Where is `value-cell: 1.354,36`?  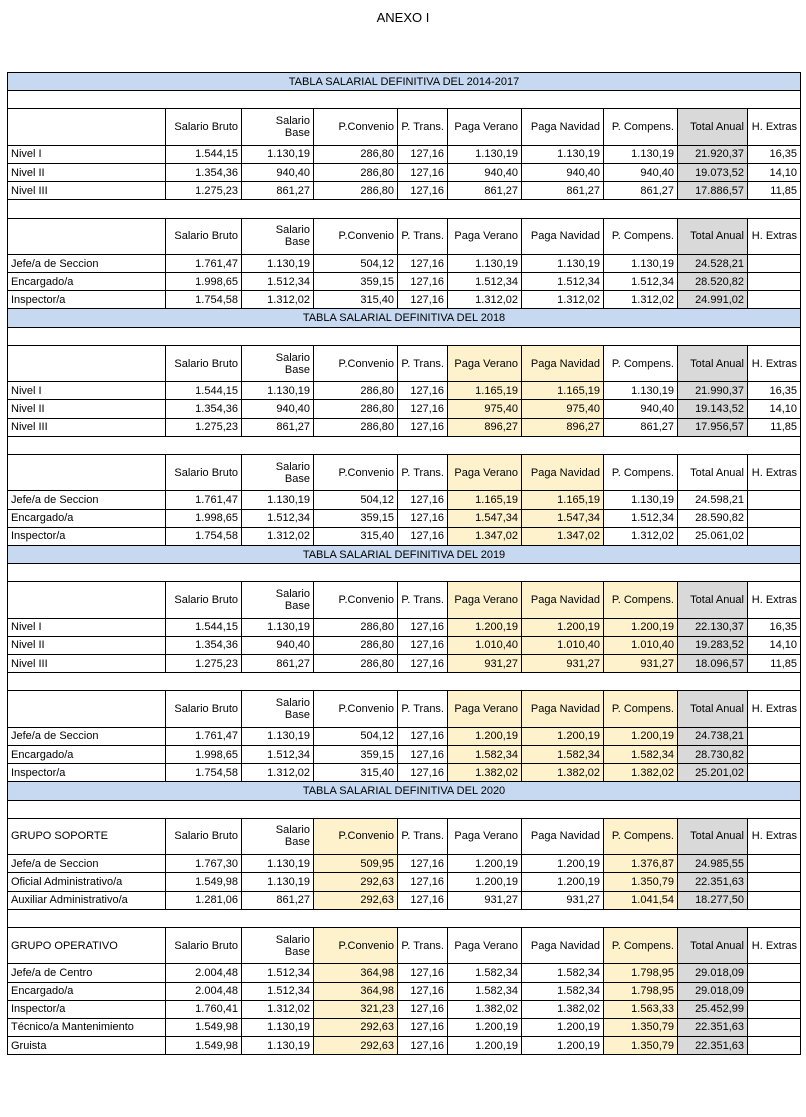 value-cell: 1.354,36 is located at coordinates (203, 409).